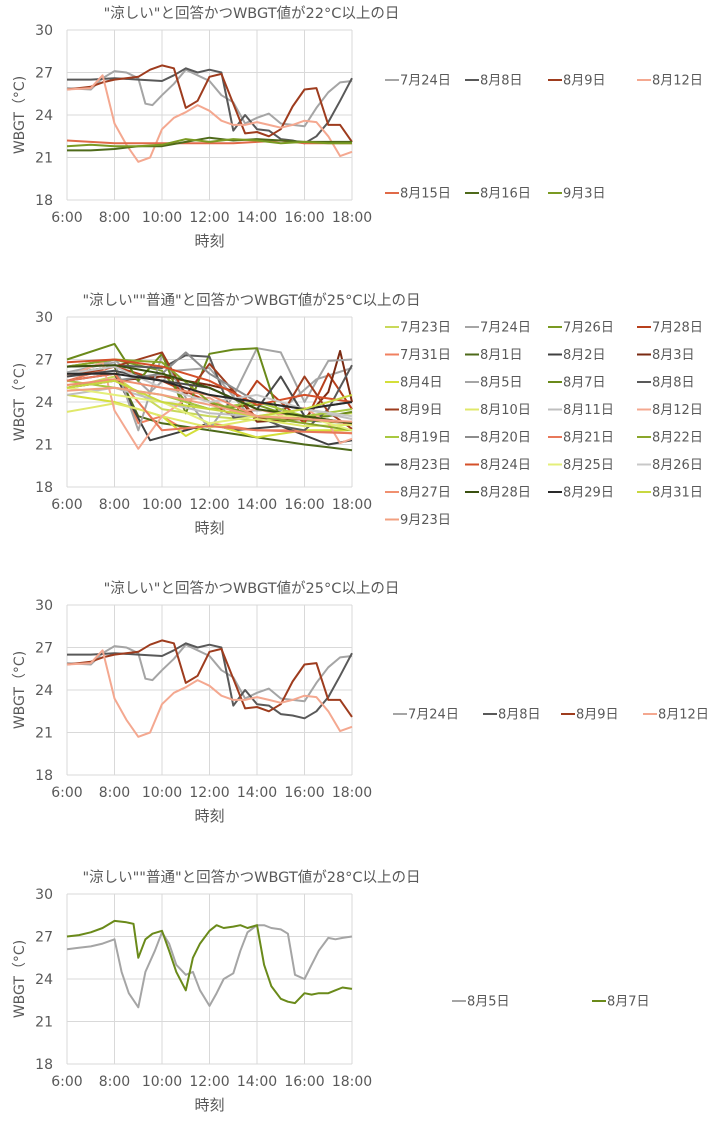 Image resolution: width=721 pixels, height=1121 pixels. I want to click on legend-label: 8月27日, so click(425, 493).